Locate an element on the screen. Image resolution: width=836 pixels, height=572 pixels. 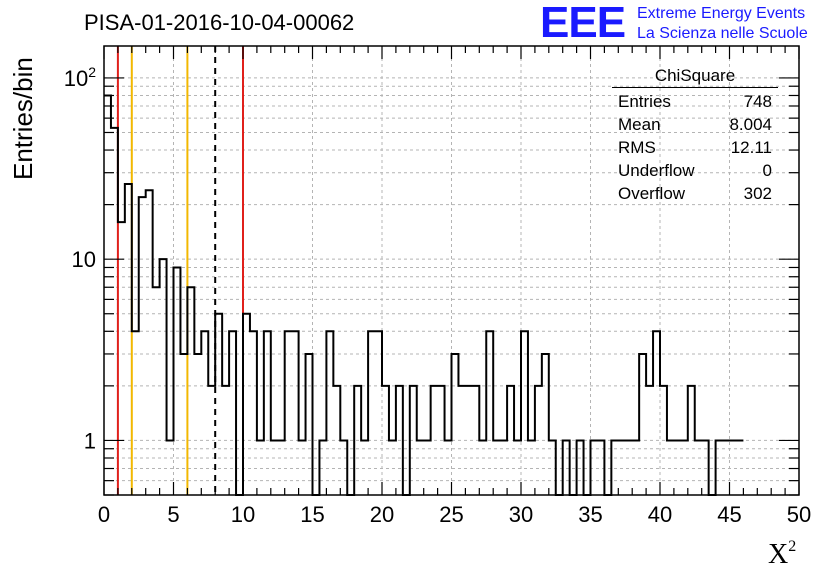
x-tick-labels: 0 5 10 15 20 25 30 35 40 45 50 is located at coordinates (454, 514).